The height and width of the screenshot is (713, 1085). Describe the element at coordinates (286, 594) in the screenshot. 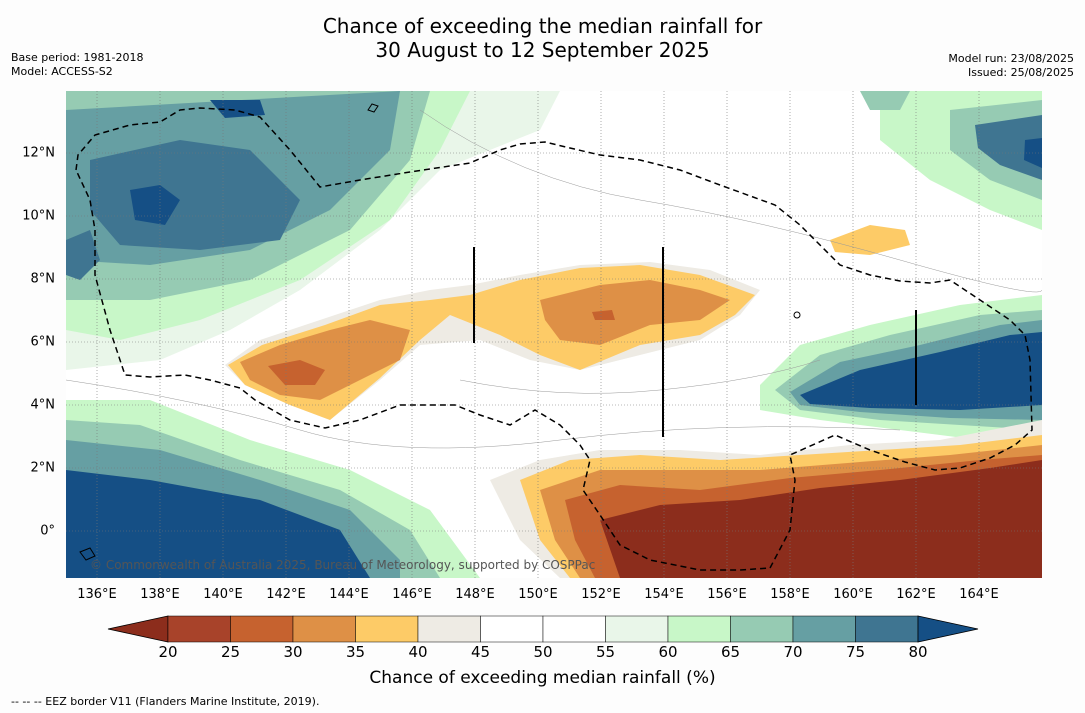

I see `x-tick-142e: 142°E` at that location.